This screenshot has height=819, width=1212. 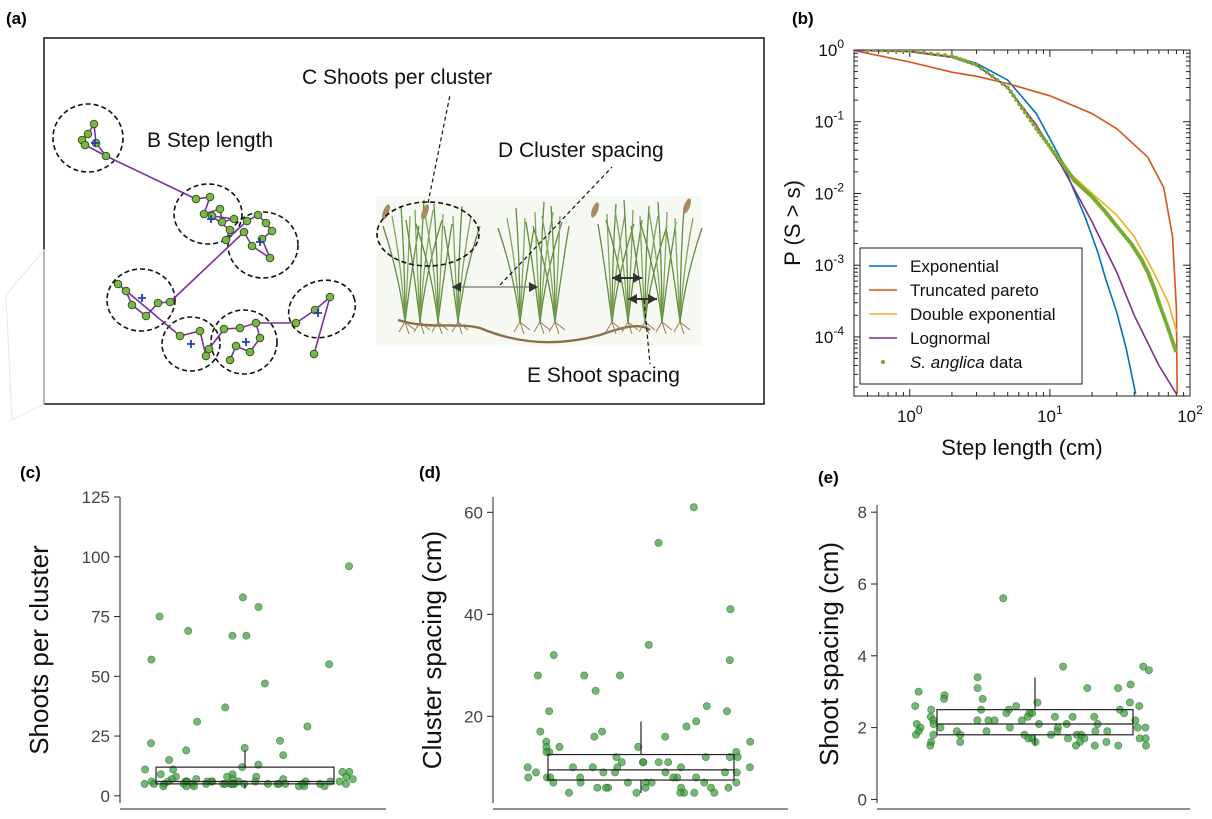 What do you see at coordinates (25, 334) in the screenshot?
I see `faint-photo-edge` at bounding box center [25, 334].